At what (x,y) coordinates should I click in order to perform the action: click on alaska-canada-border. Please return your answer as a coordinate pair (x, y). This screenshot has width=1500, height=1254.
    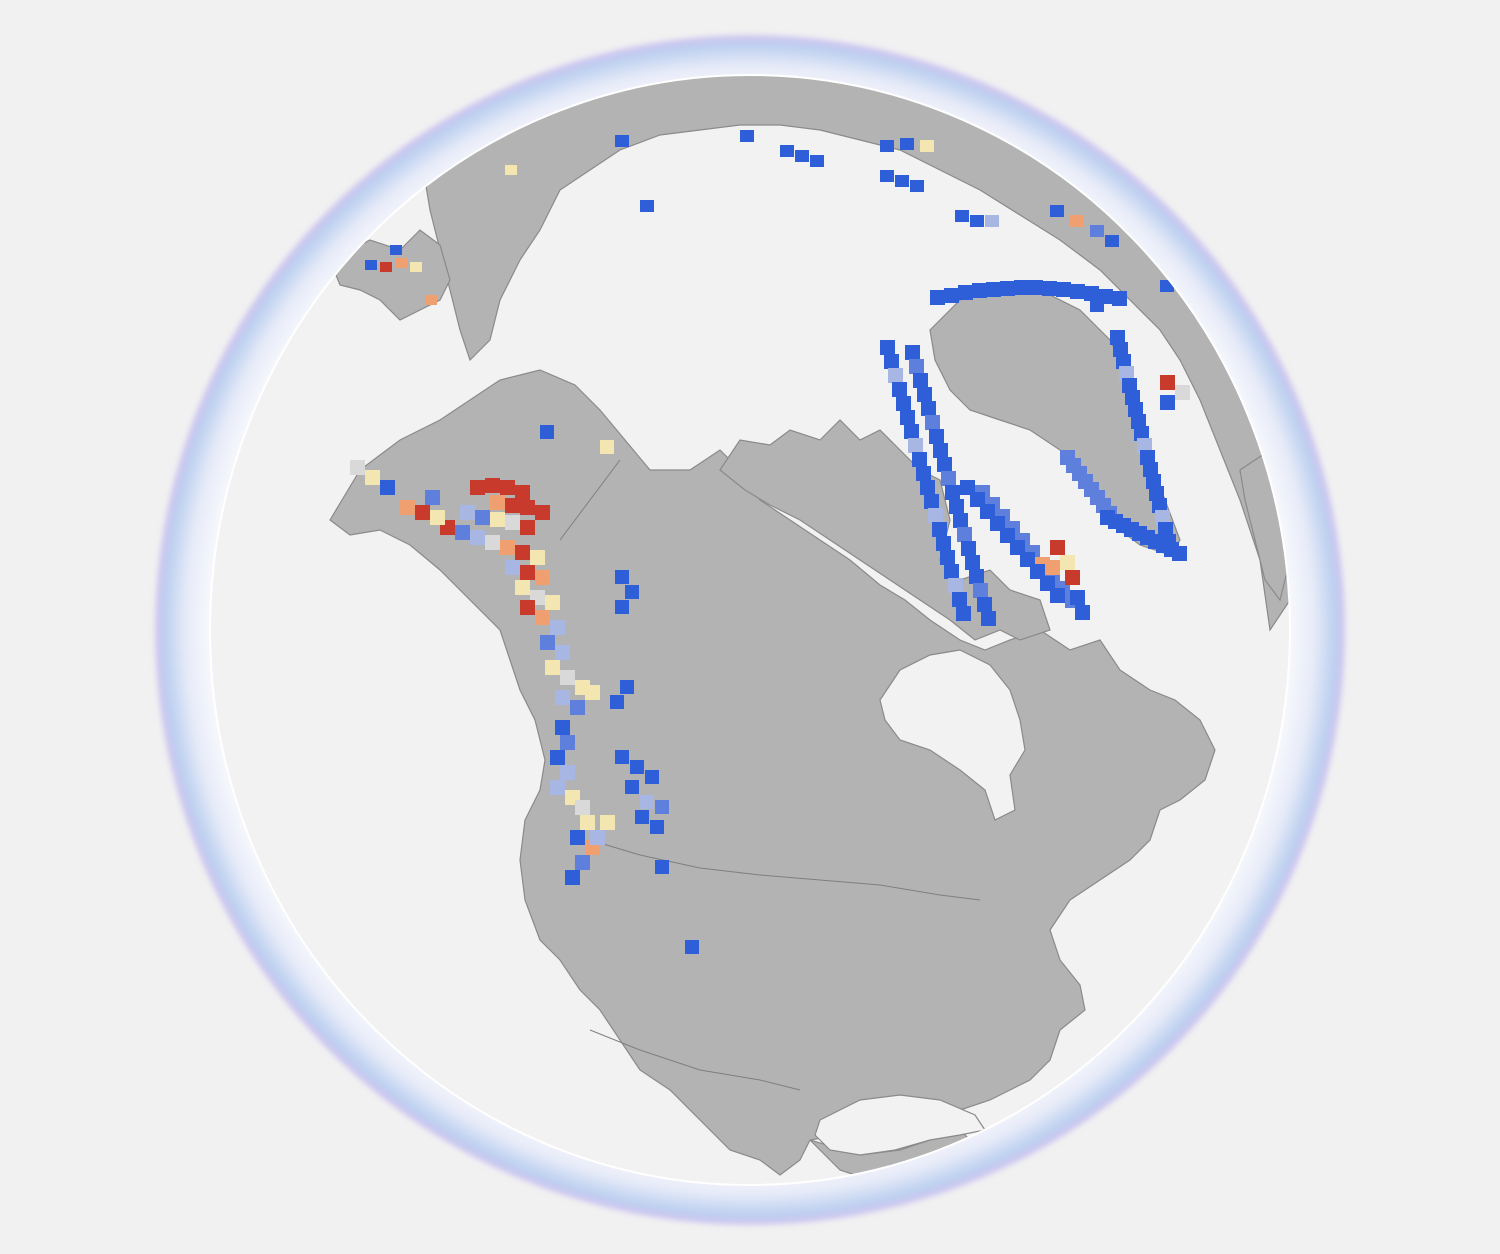
    Looking at the image, I should click on (590, 500).